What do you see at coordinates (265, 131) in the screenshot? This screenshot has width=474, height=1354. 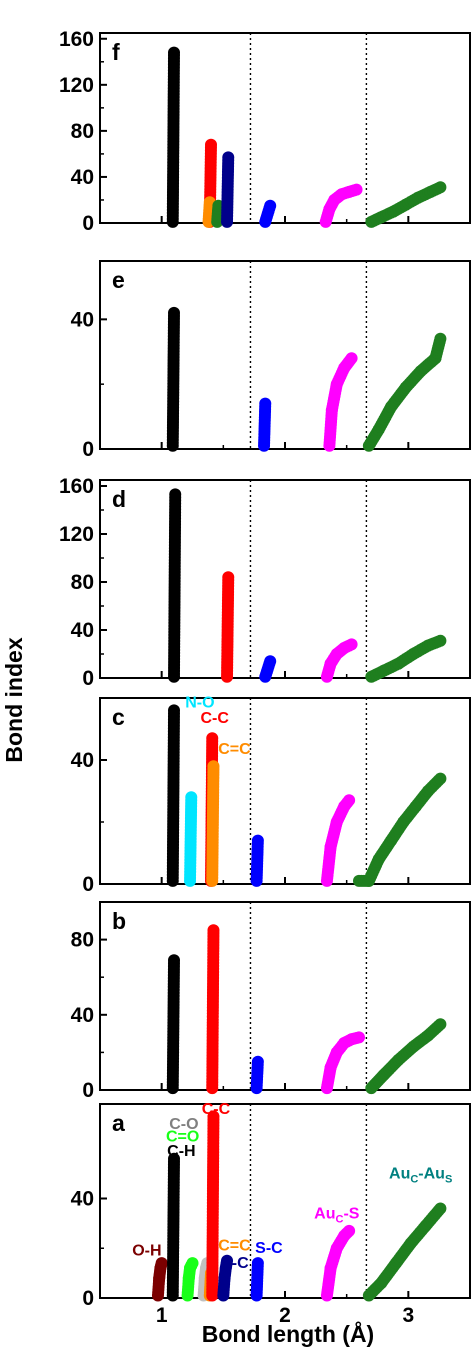 I see `panel-f: 0 40 80 120 160 f` at bounding box center [265, 131].